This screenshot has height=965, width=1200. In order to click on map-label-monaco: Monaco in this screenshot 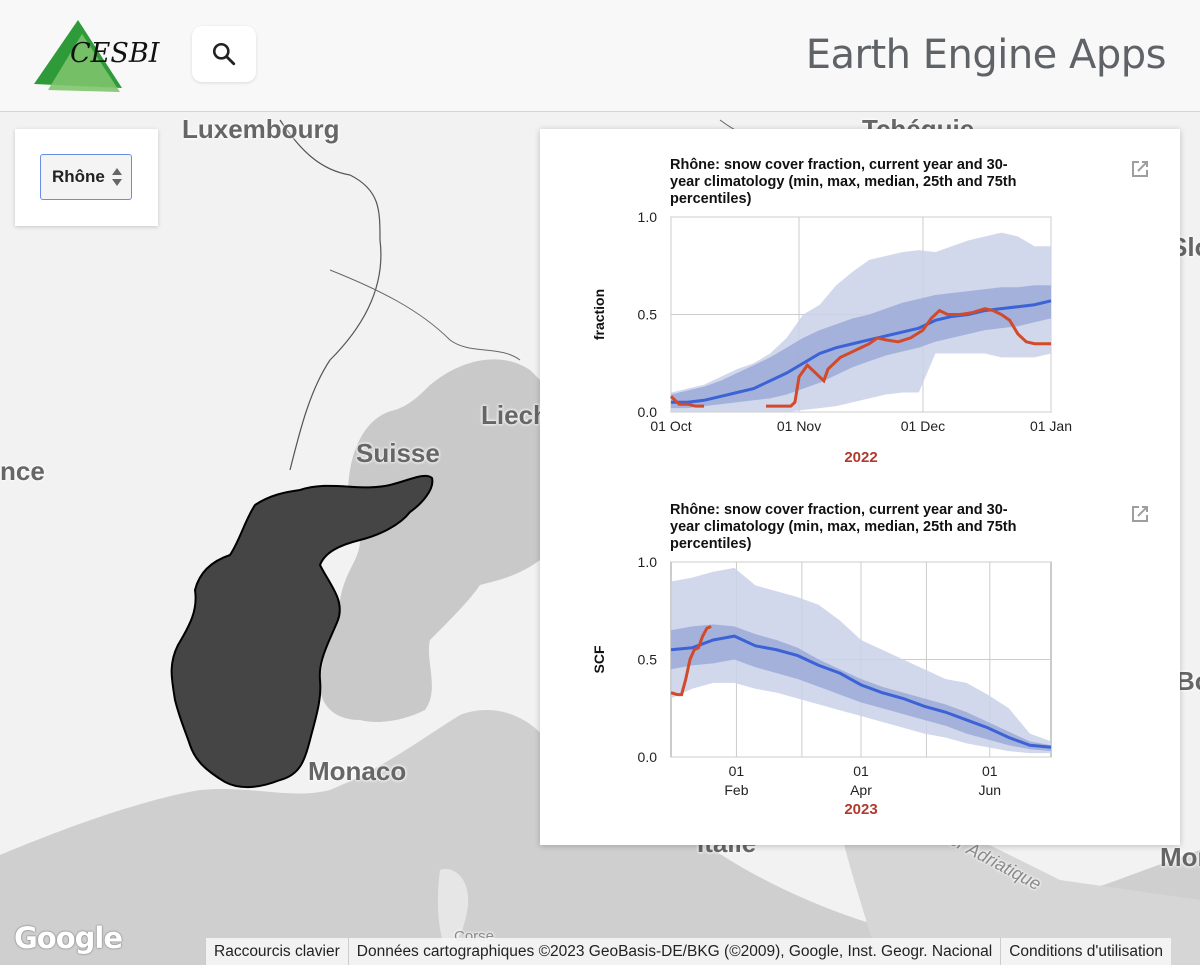, I will do `click(357, 771)`.